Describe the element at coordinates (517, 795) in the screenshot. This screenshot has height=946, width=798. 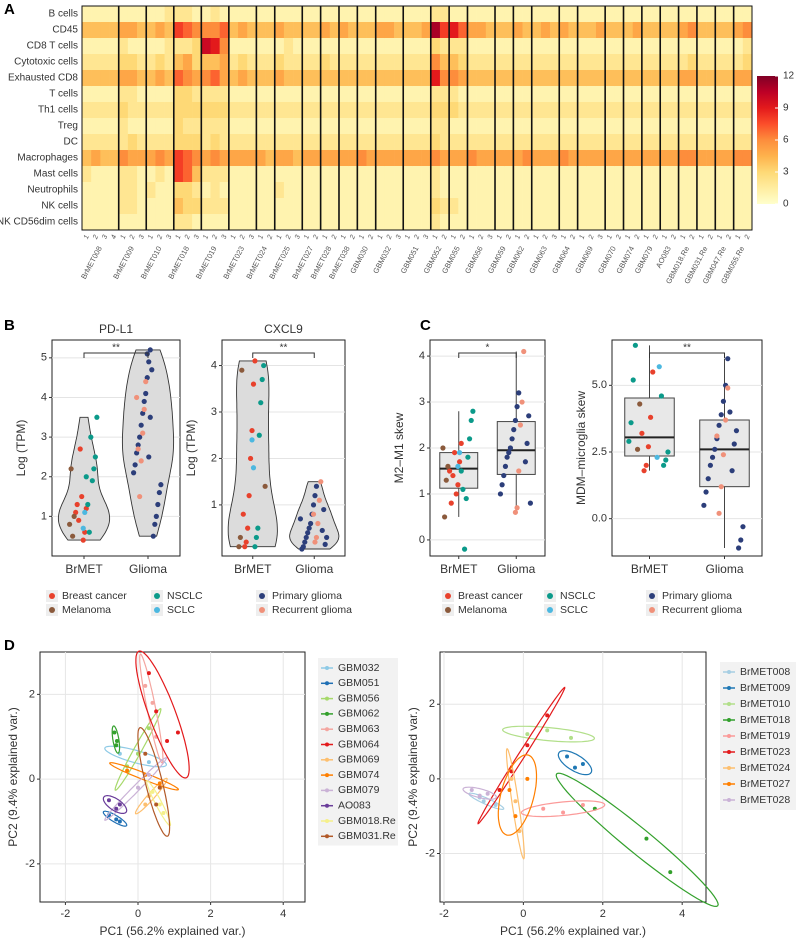
I see `confidence-ellipse` at that location.